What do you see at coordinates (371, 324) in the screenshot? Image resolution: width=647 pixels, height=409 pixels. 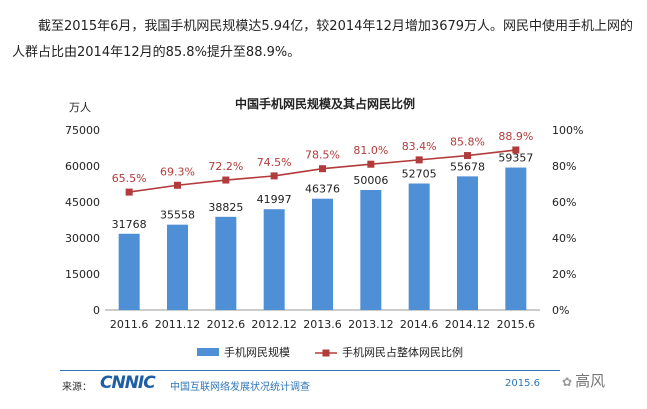 I see `x-tick-label: 2013.12` at bounding box center [371, 324].